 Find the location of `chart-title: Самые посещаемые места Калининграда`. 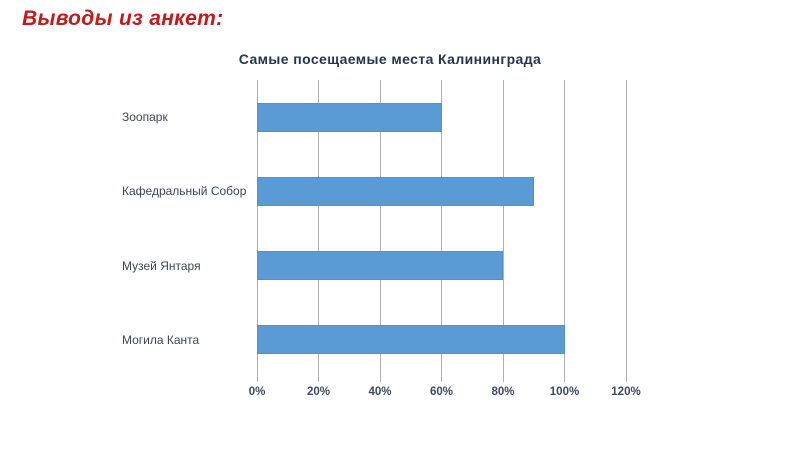

chart-title: Самые посещаемые места Калининграда is located at coordinates (390, 59).